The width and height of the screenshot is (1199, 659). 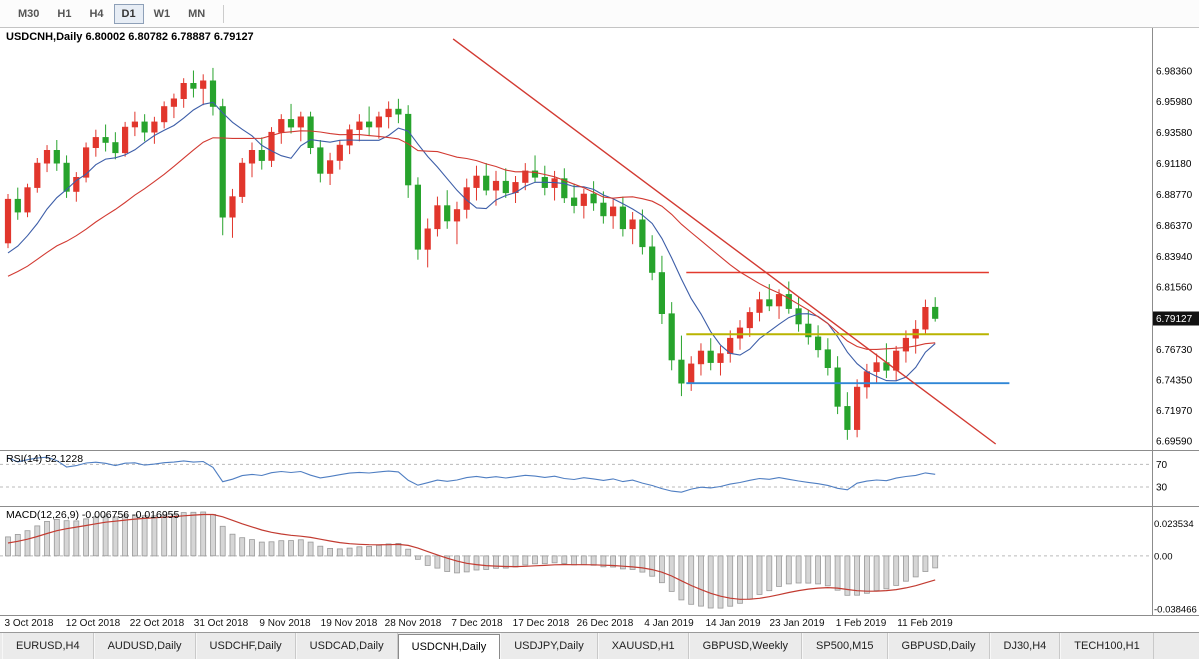 What do you see at coordinates (1174, 133) in the screenshot?
I see `svg-text: 6.93580` at bounding box center [1174, 133].